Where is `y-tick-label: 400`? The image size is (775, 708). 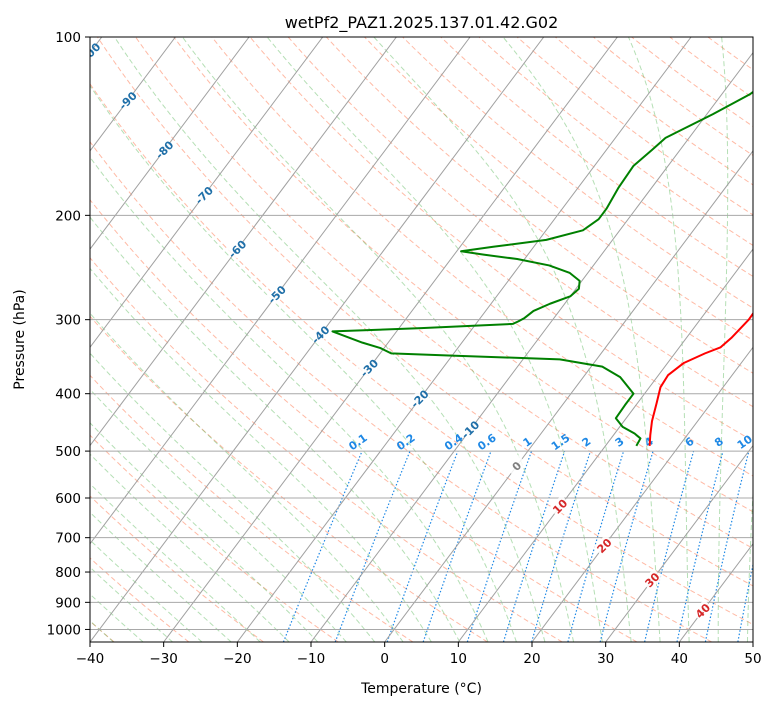 y-tick-label: 400 is located at coordinates (68, 395).